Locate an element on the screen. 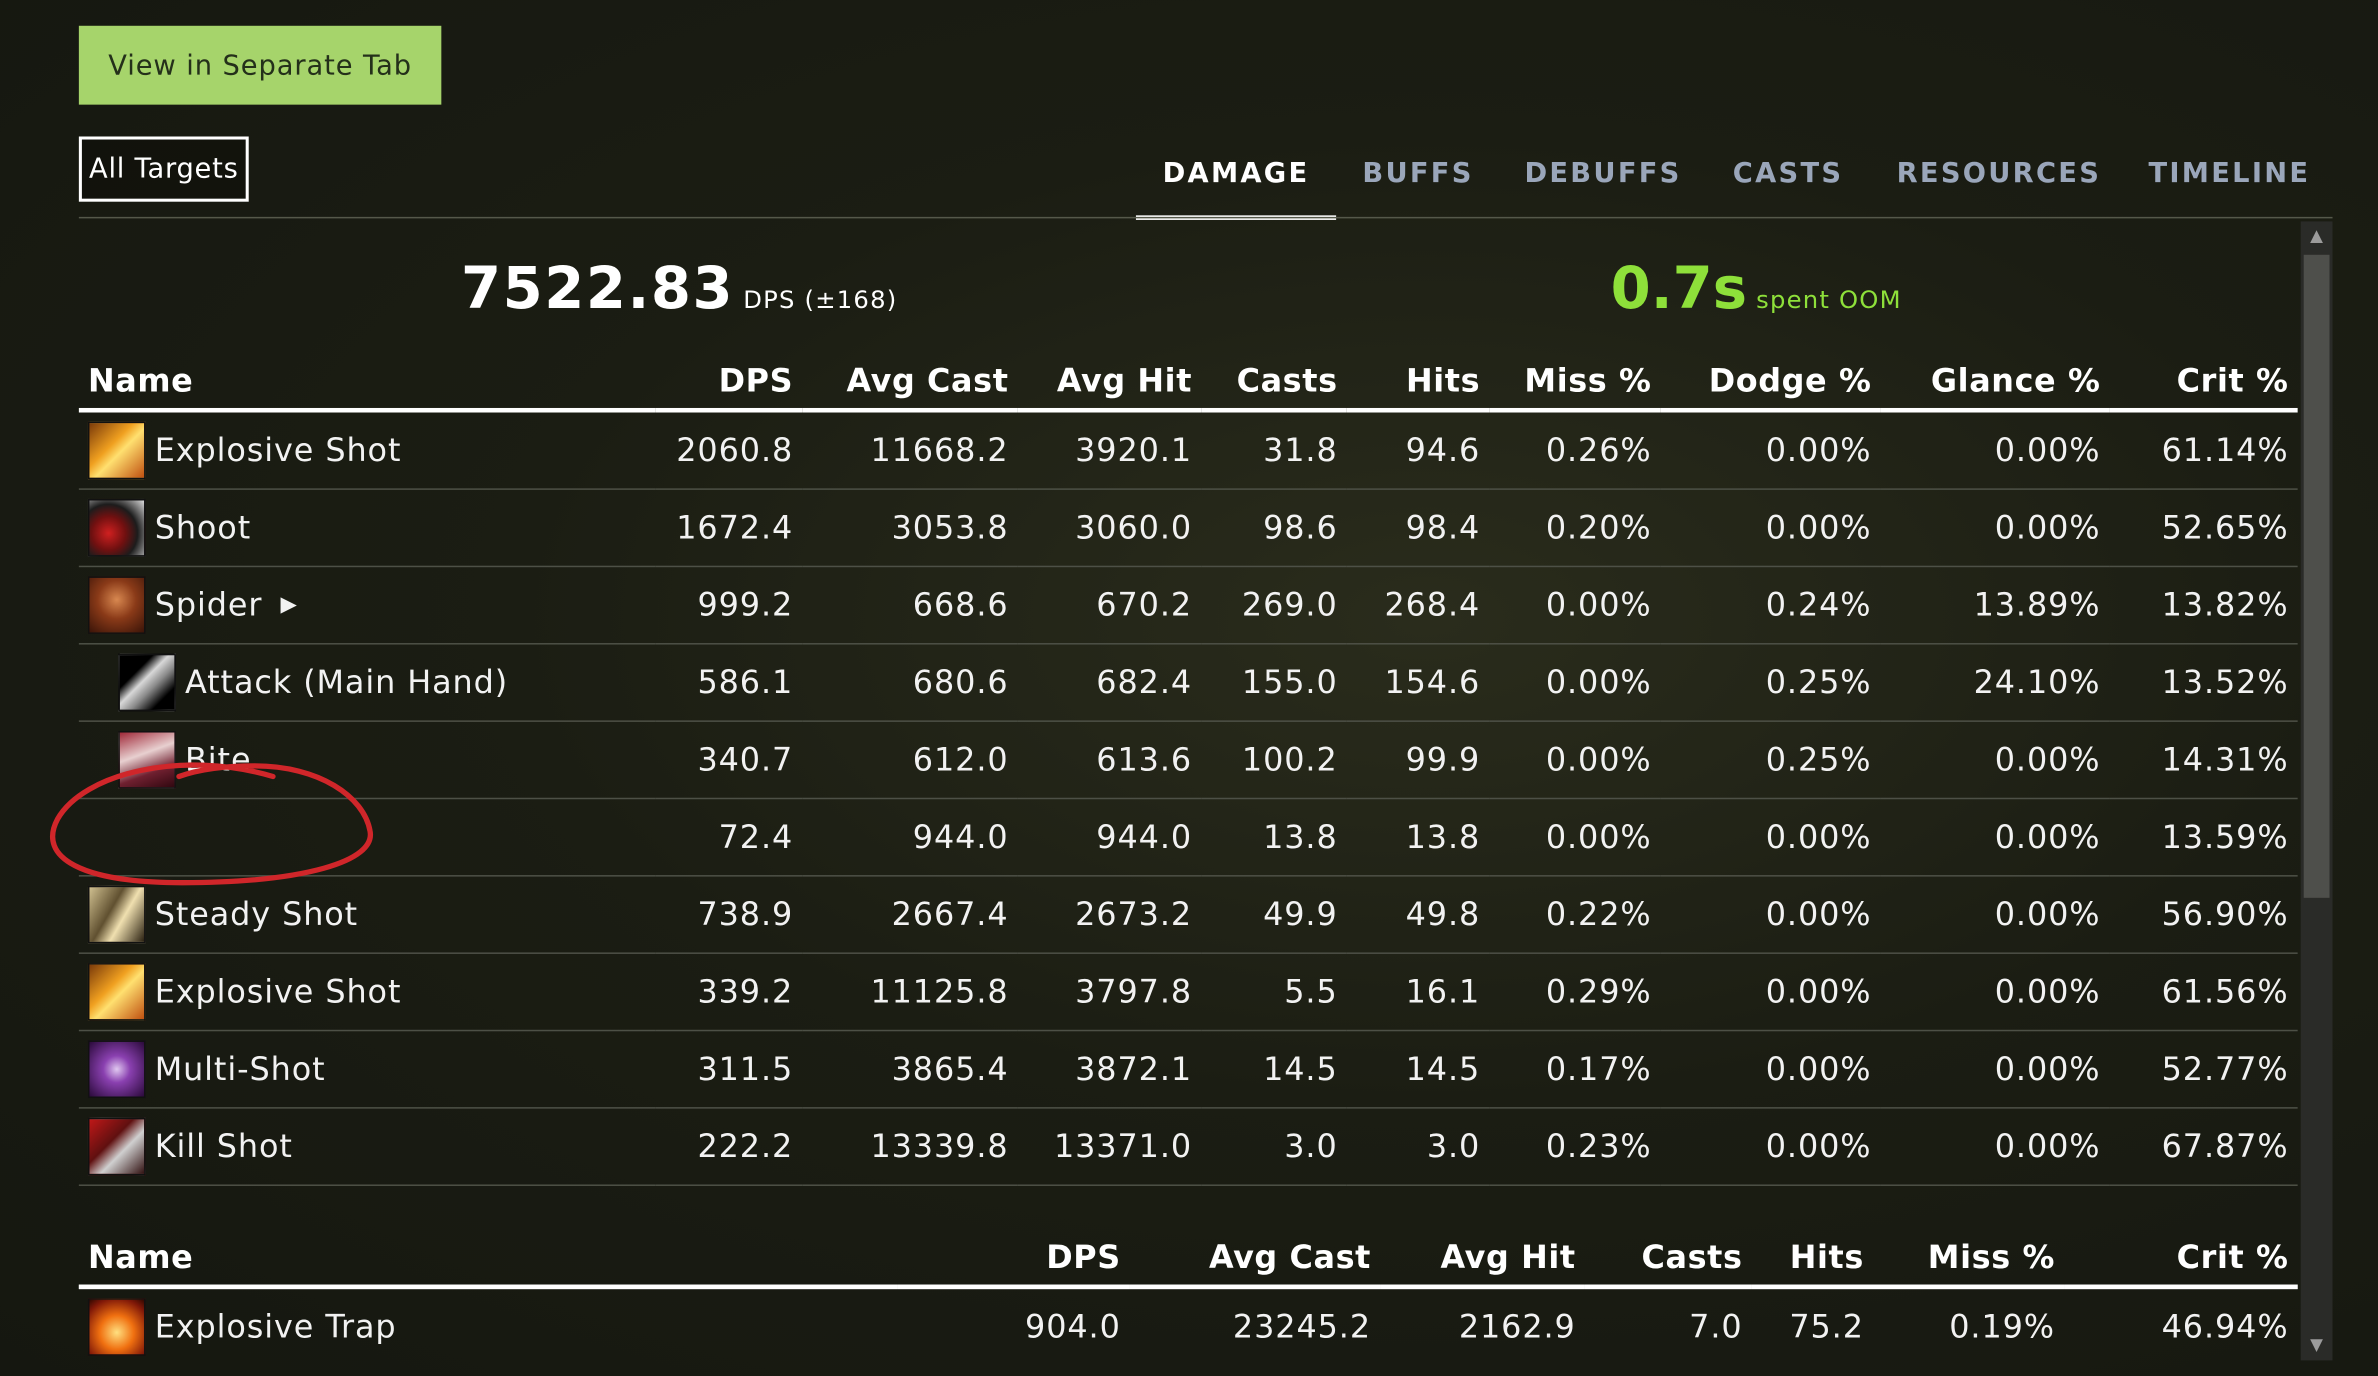 The height and width of the screenshot is (1376, 2378). tab-buffs: BUFFS is located at coordinates (1418, 172).